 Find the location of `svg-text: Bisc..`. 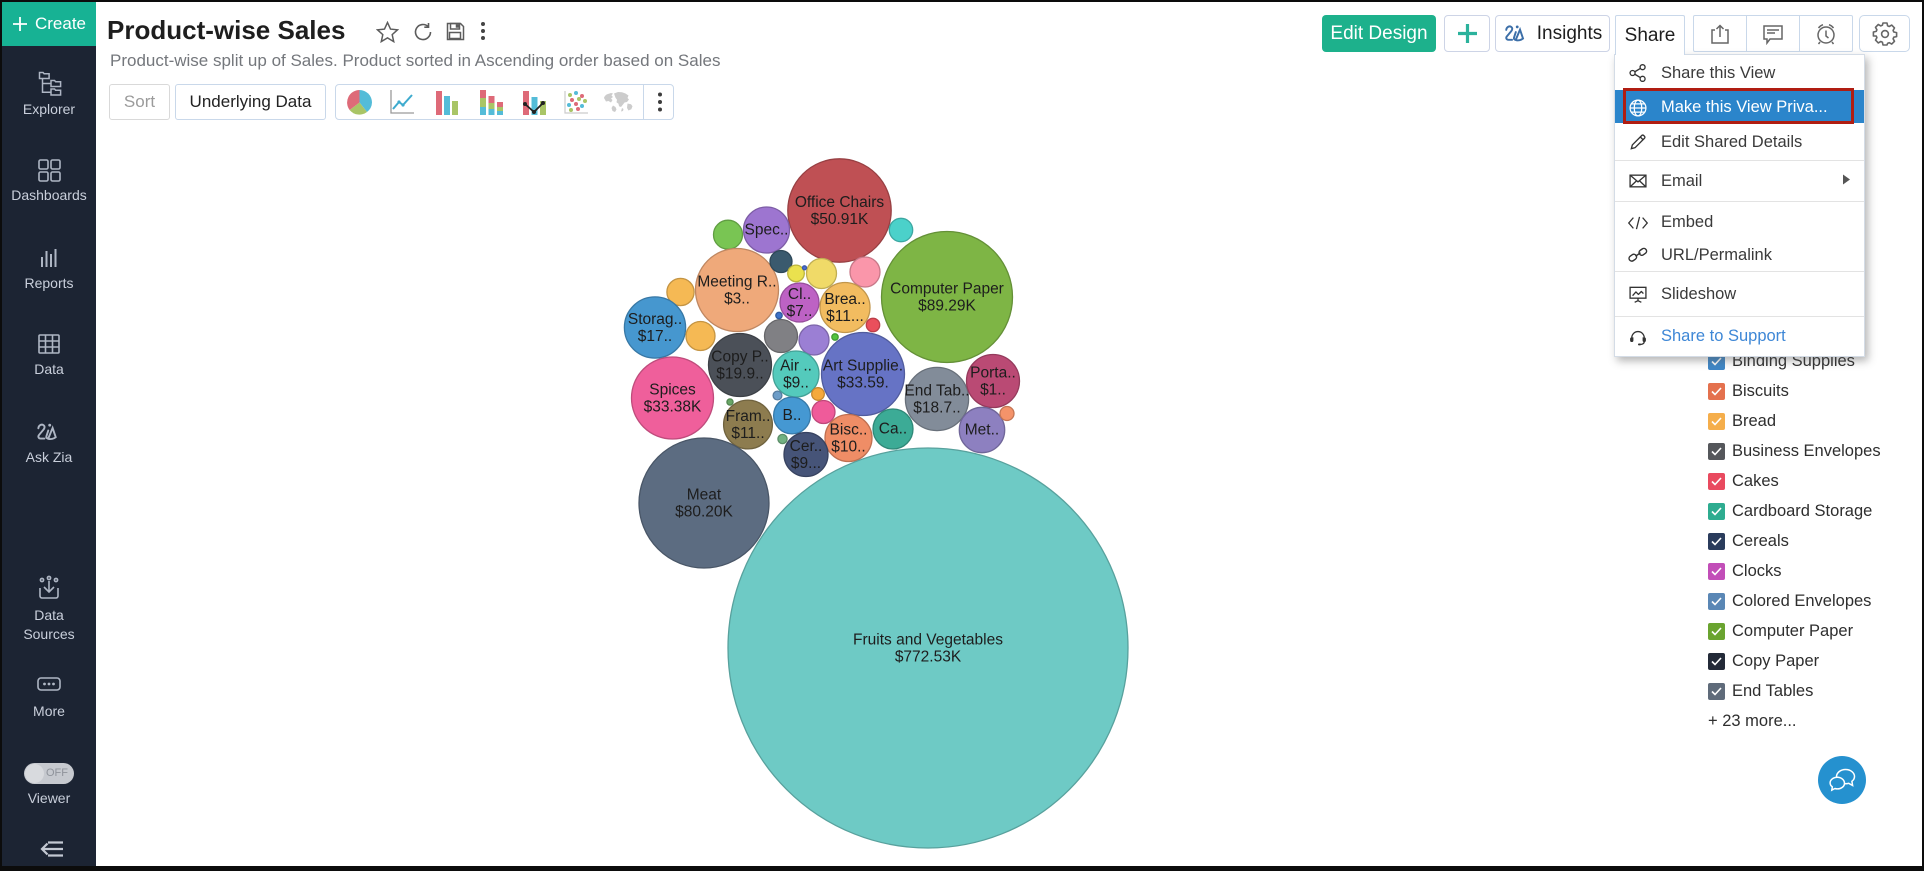

svg-text: Bisc.. is located at coordinates (849, 430).